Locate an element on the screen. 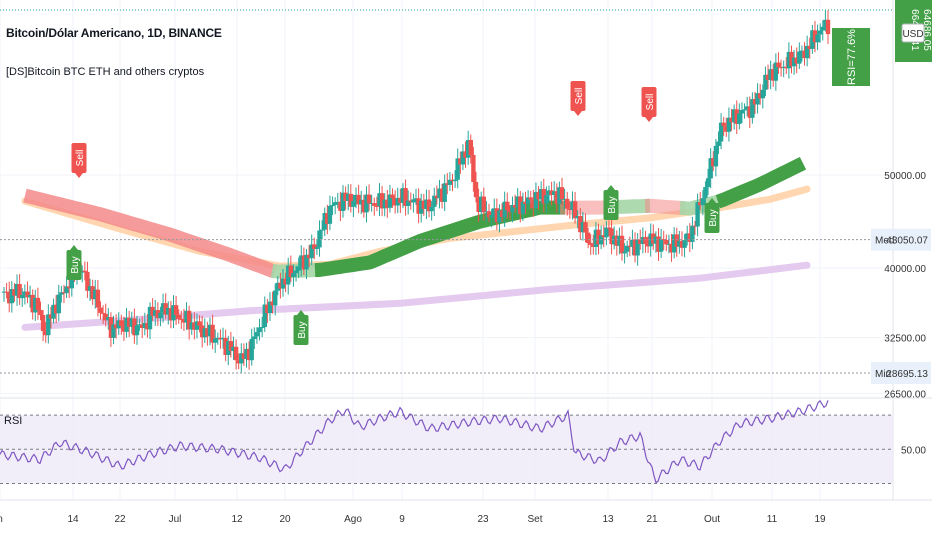 The image size is (932, 550). y-tick-label: 26500.00 is located at coordinates (905, 394).